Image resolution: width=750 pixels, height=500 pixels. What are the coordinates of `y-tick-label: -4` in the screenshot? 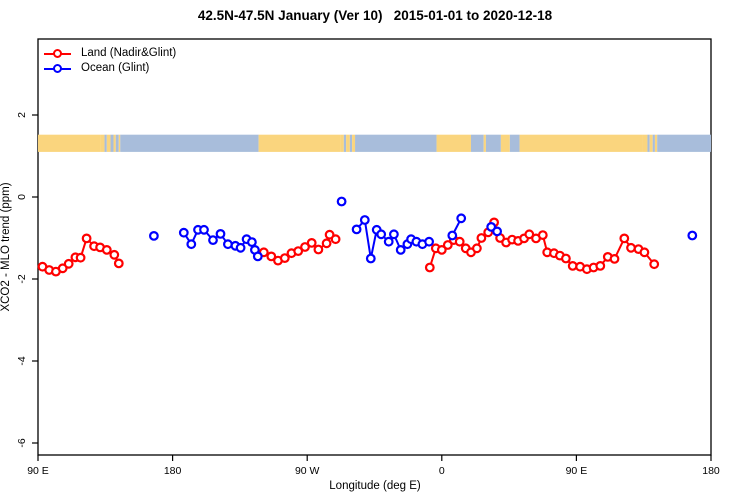 It's located at (22, 360).